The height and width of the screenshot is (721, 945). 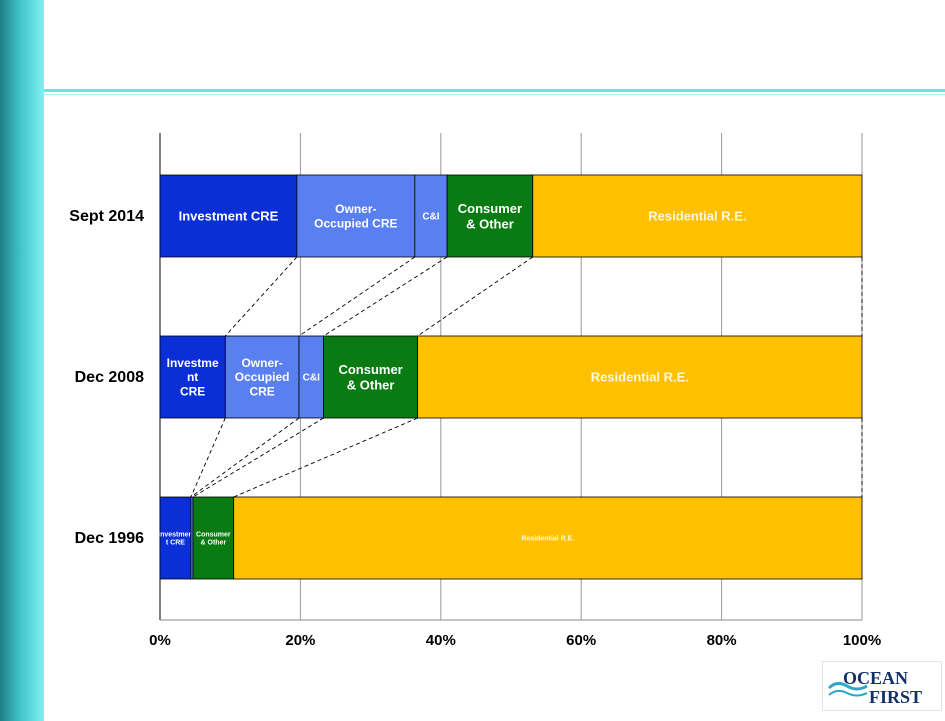 I want to click on x-tick-label: 40%, so click(x=441, y=640).